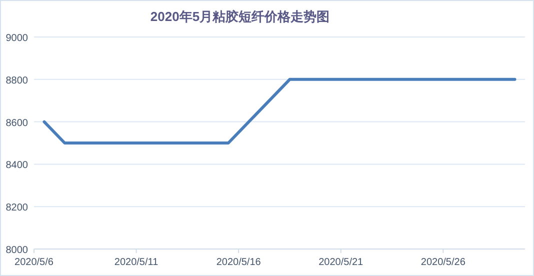 Image resolution: width=534 pixels, height=276 pixels. Describe the element at coordinates (341, 262) in the screenshot. I see `x-tick-label: 2020/5/21` at that location.